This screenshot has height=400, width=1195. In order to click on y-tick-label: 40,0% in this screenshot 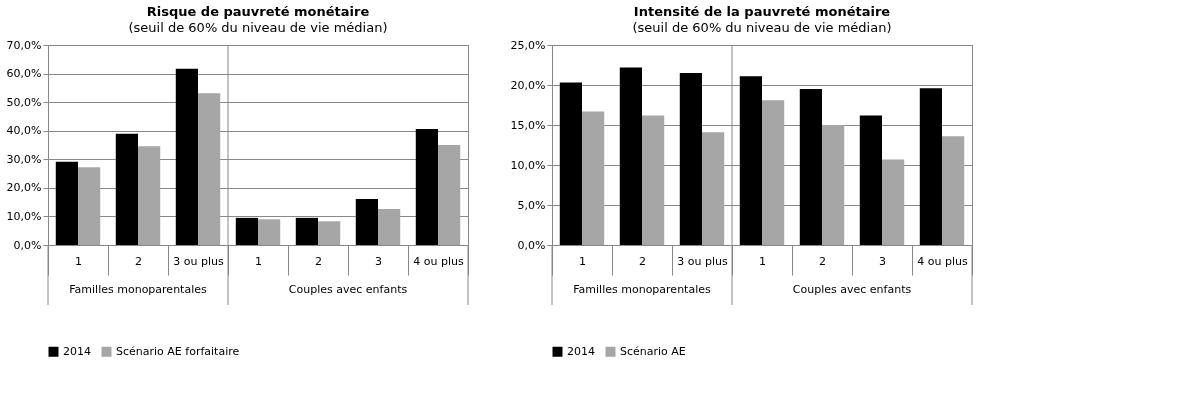, I will do `click(24, 131)`.